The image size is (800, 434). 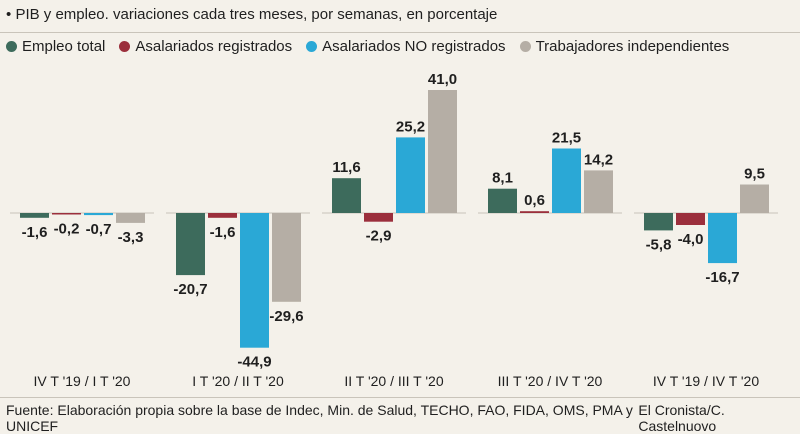 What do you see at coordinates (11, 46) in the screenshot?
I see `legend-swatch-empleo-total` at bounding box center [11, 46].